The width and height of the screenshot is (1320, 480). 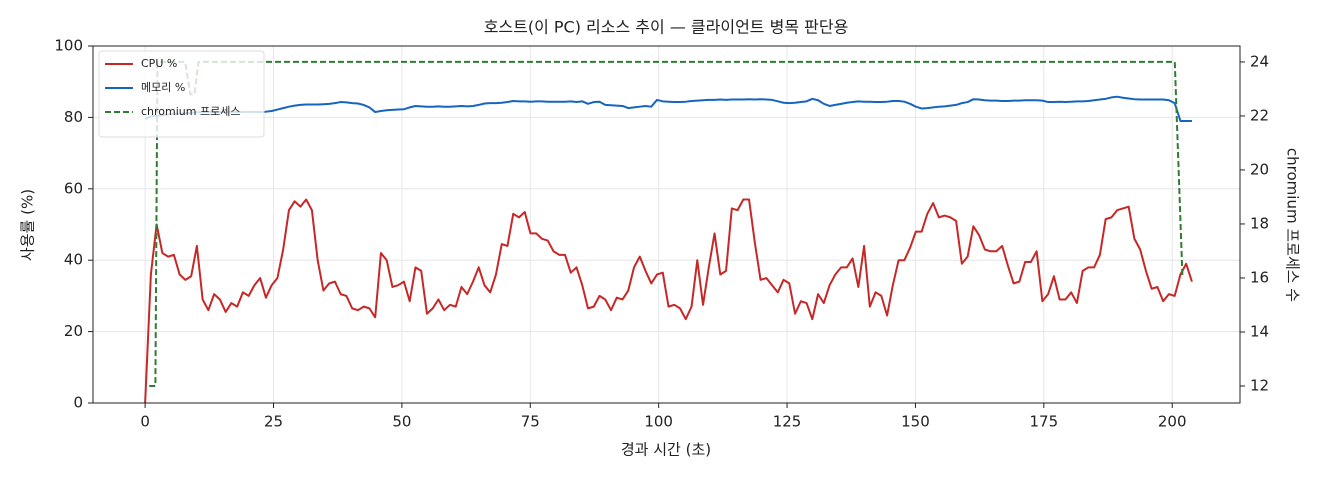 What do you see at coordinates (73, 331) in the screenshot?
I see `y-tick-label: 20` at bounding box center [73, 331].